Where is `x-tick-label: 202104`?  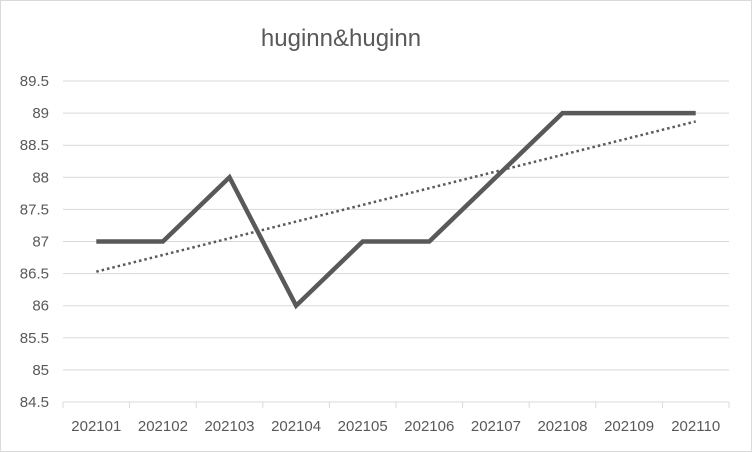 x-tick-label: 202104 is located at coordinates (296, 426).